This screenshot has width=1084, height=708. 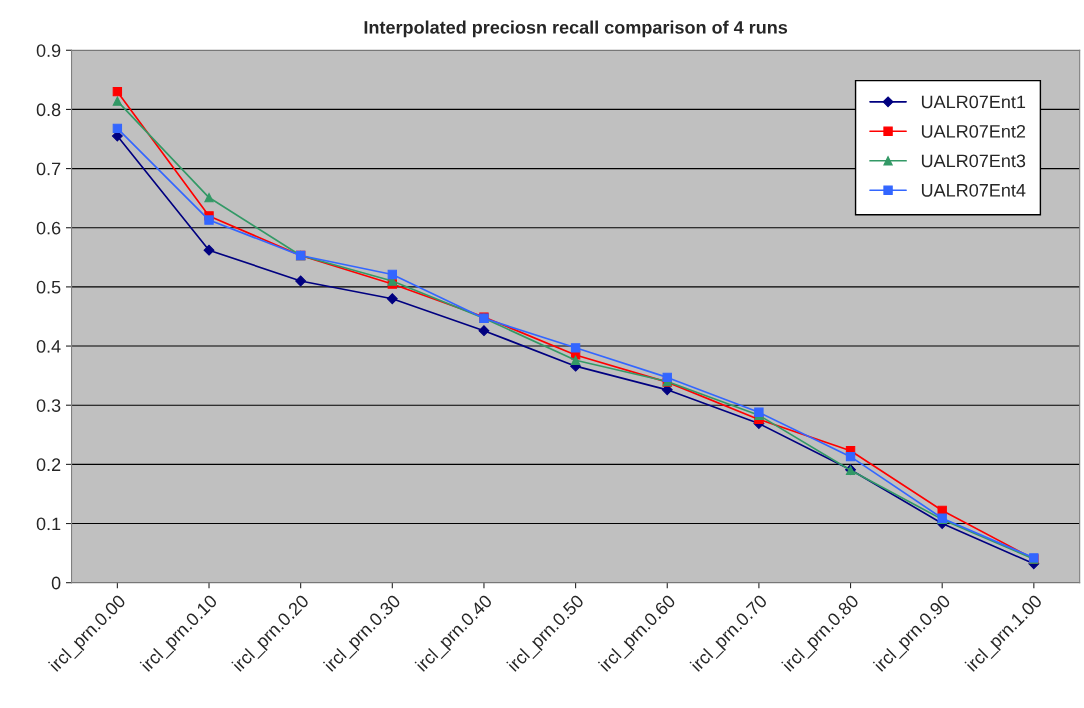 I want to click on y-tick-label: 0, so click(x=56, y=583).